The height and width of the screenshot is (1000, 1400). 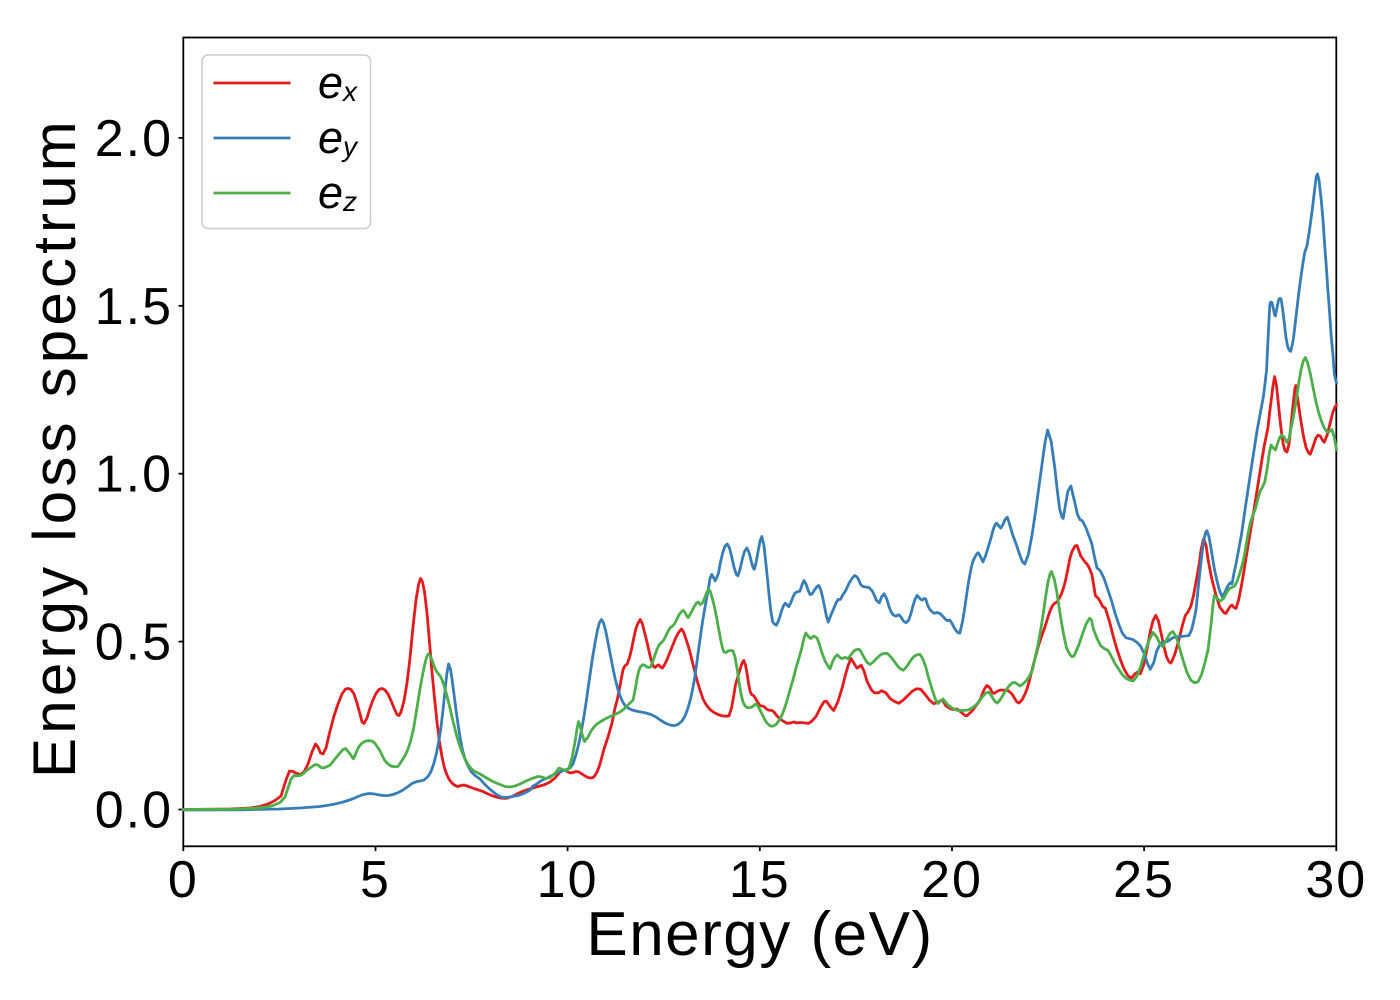 I want to click on svg-text: 15, so click(x=760, y=880).